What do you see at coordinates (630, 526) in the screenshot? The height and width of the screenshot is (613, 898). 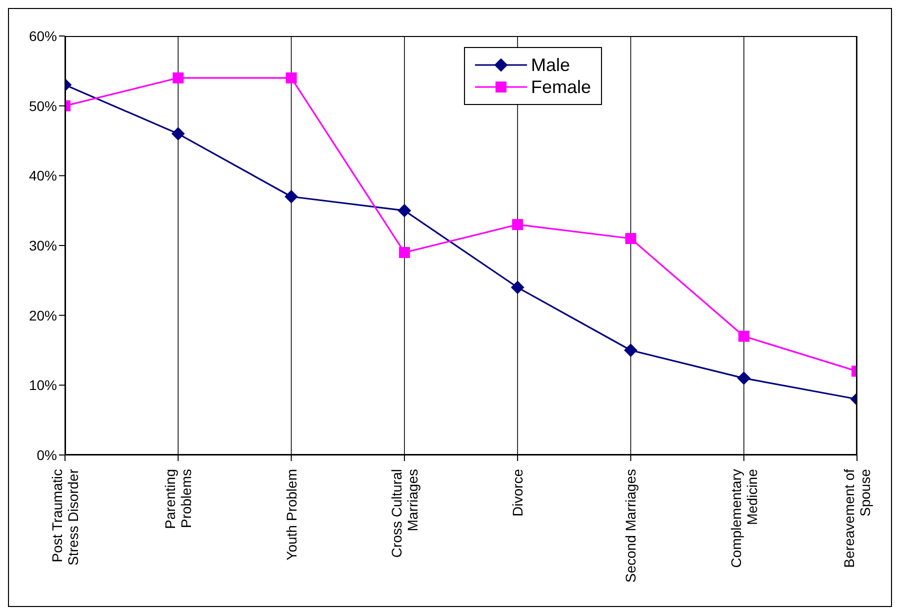 I see `x-tick-label: Second Marriages` at bounding box center [630, 526].